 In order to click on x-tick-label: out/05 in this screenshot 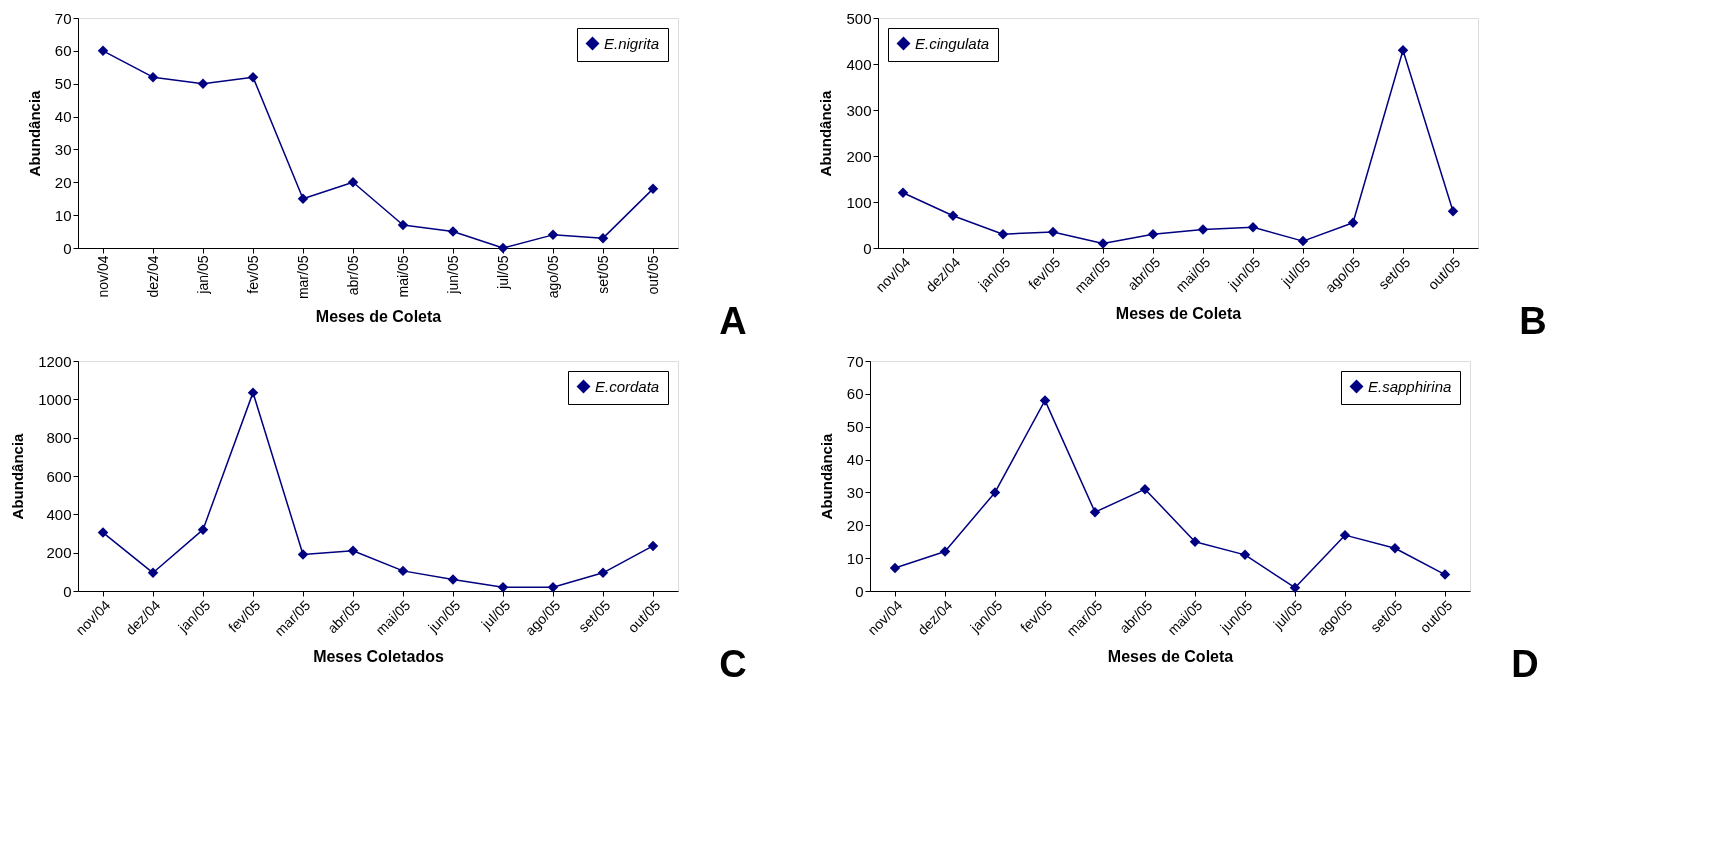, I will do `click(652, 275)`.